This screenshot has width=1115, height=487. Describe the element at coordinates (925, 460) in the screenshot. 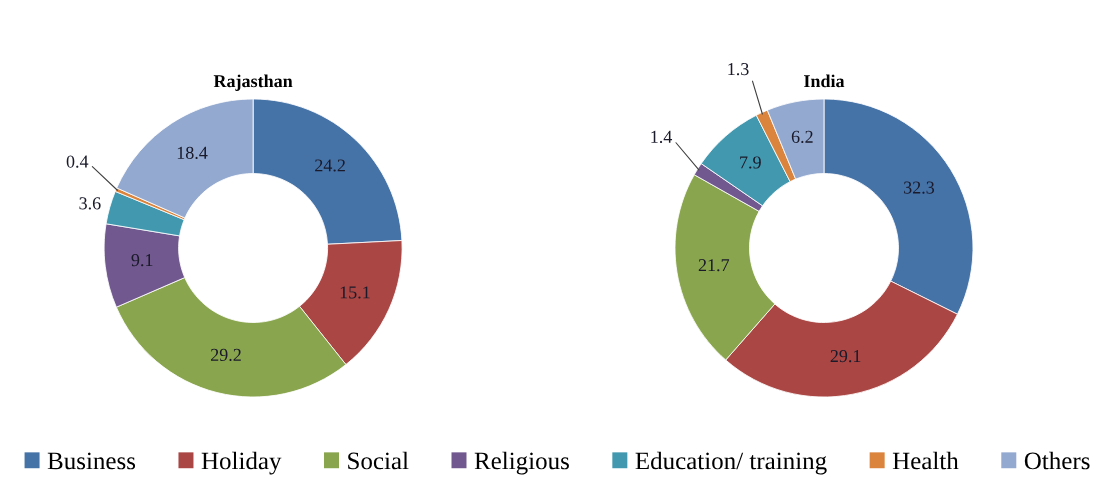

I see `legend-label: Health` at that location.